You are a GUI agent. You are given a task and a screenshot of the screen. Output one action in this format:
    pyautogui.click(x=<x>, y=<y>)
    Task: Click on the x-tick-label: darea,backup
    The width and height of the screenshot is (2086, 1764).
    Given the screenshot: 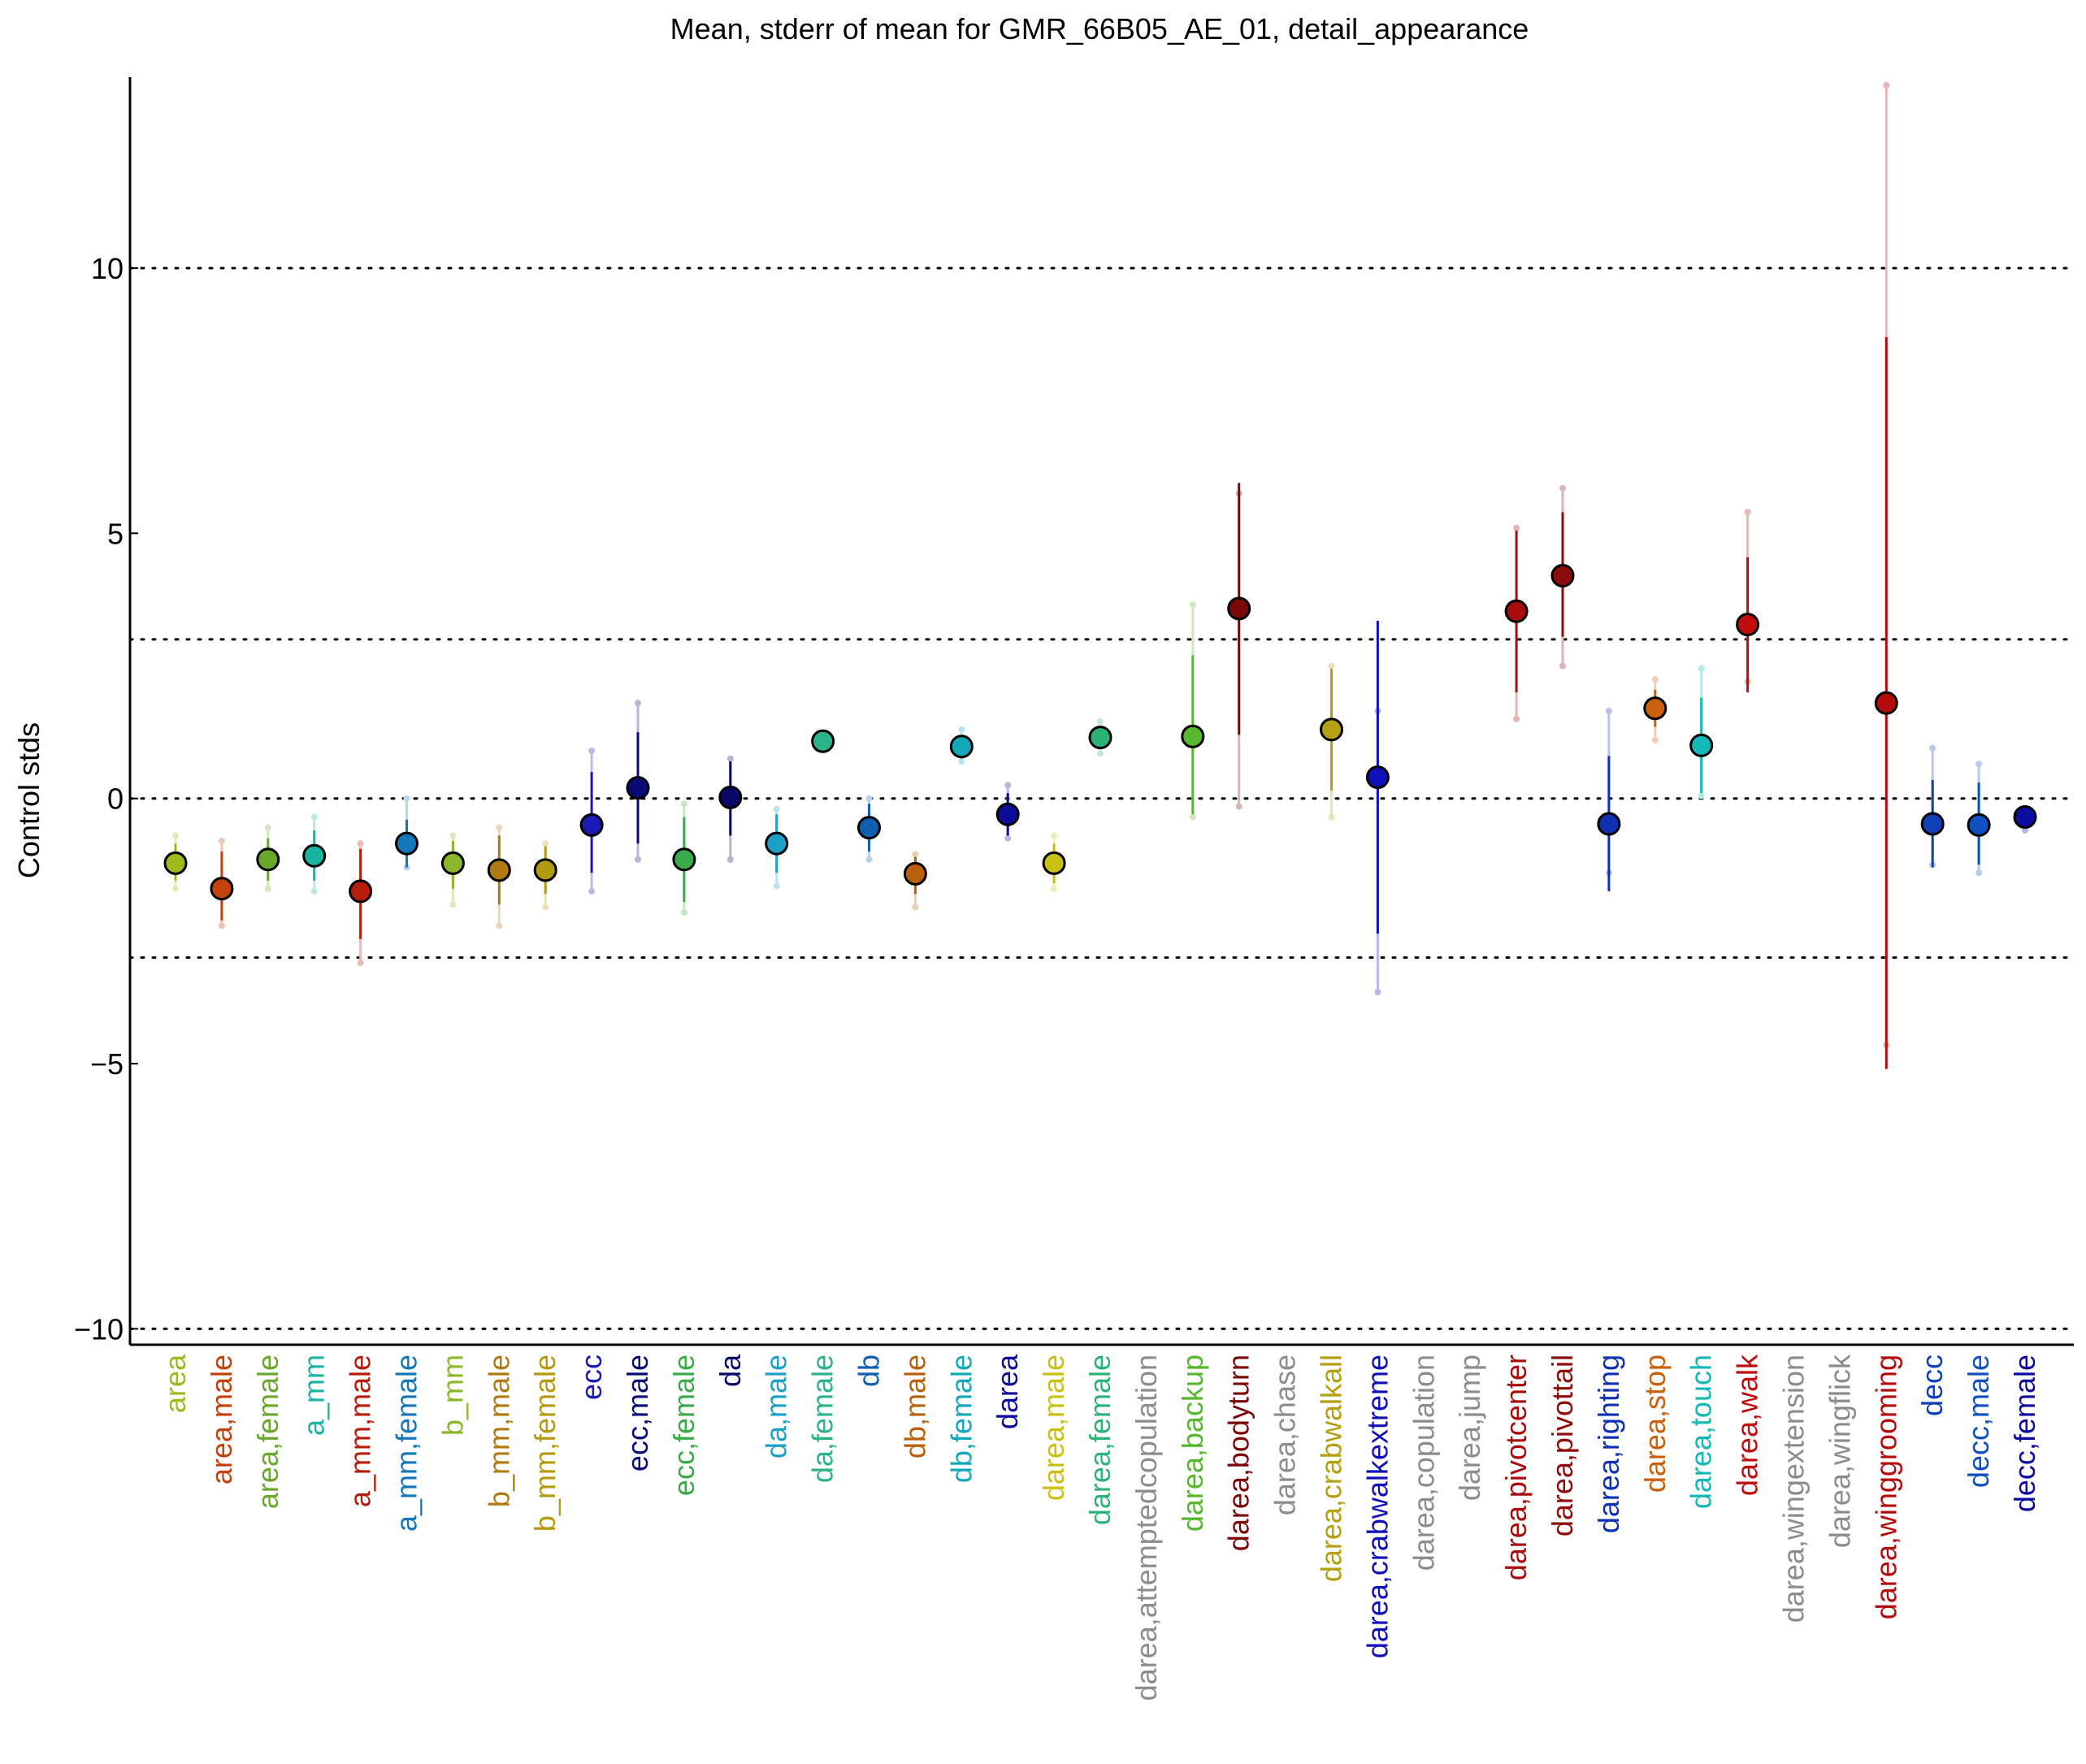 What is the action you would take?
    pyautogui.click(x=1192, y=1443)
    